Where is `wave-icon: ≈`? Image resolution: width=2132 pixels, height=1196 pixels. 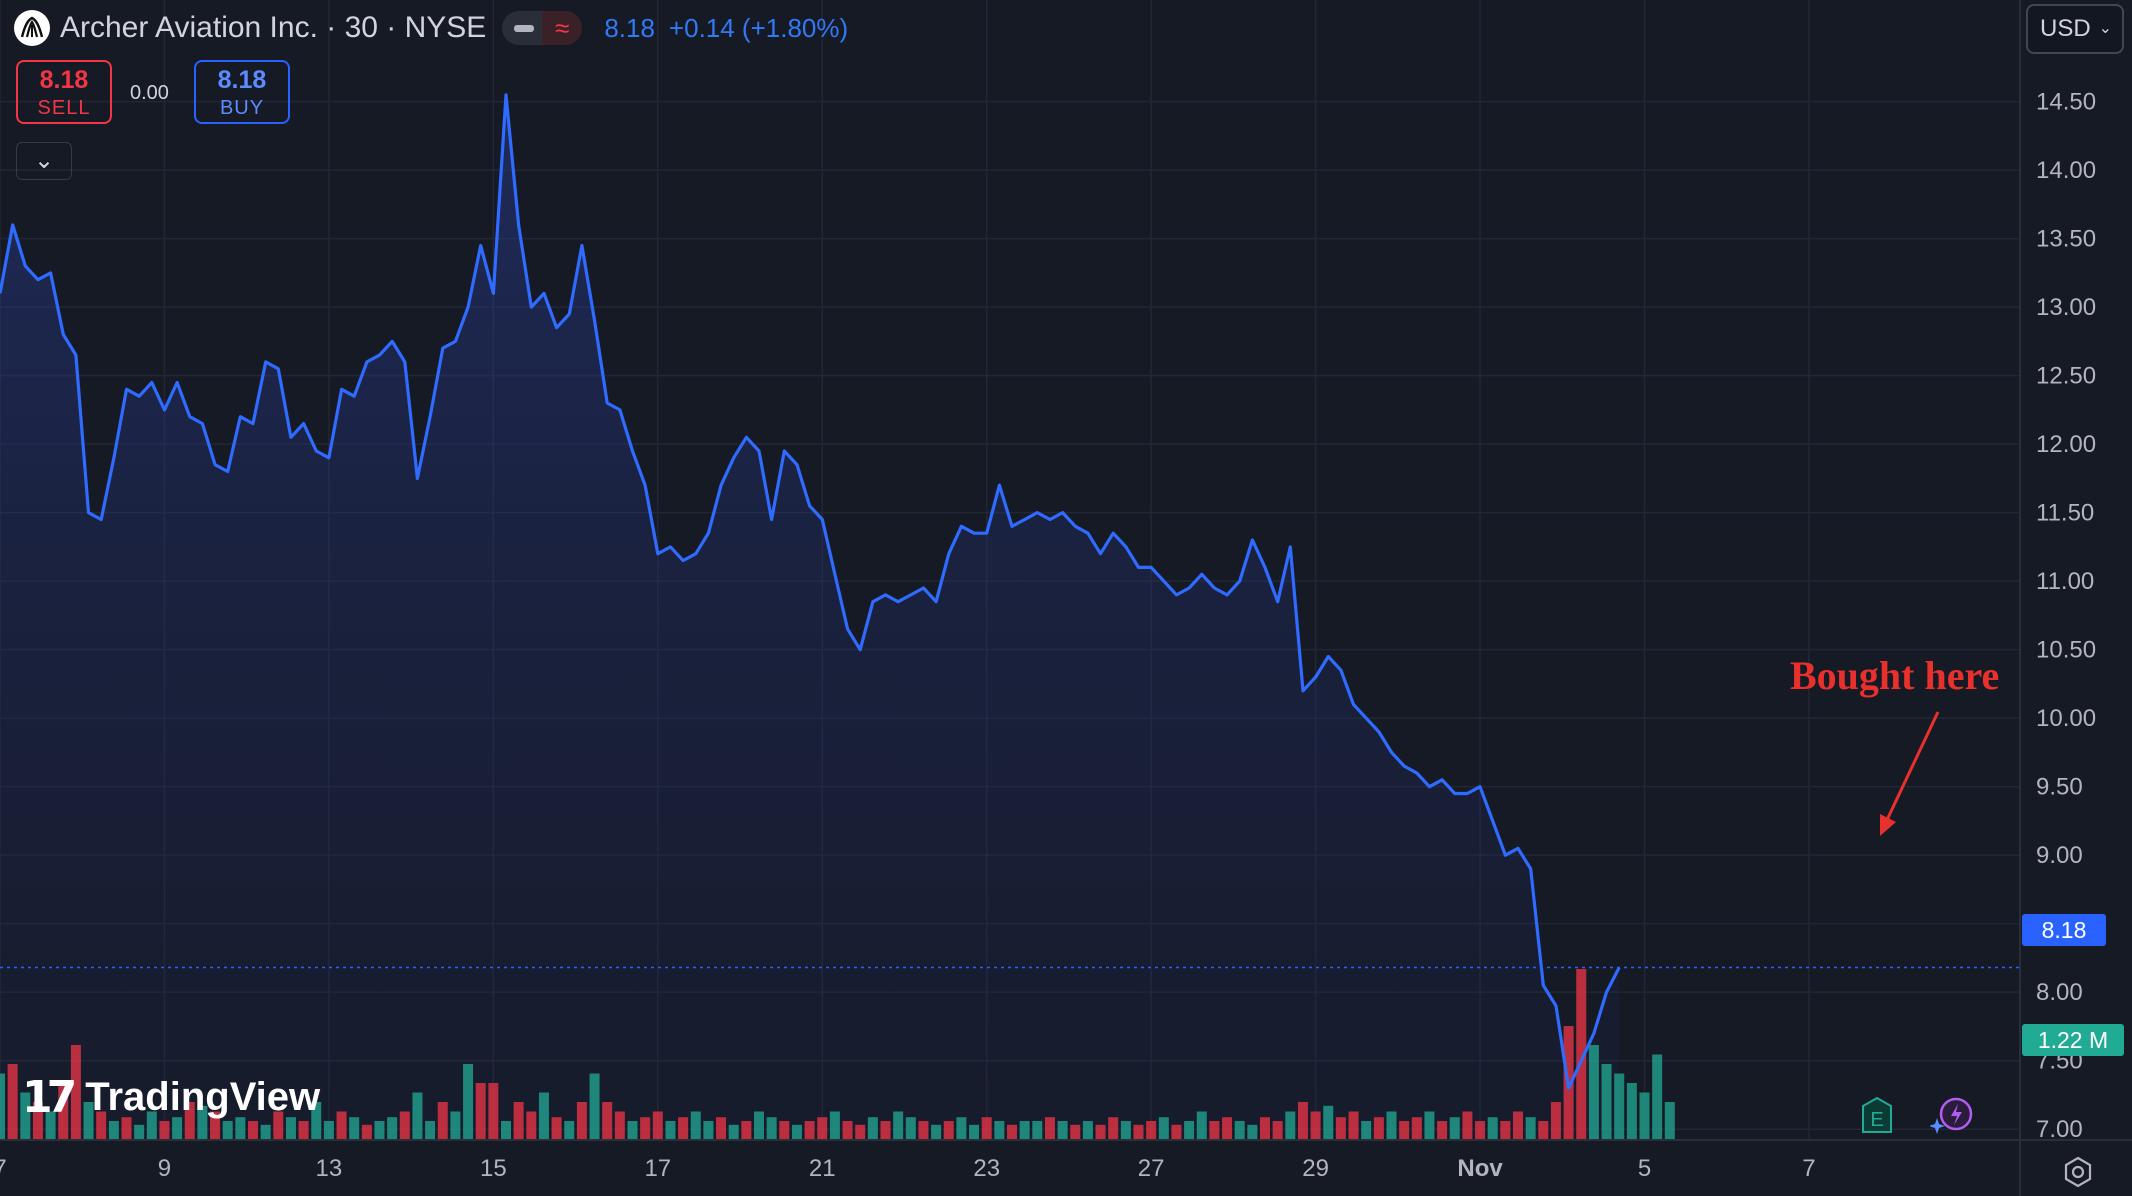
wave-icon: ≈ is located at coordinates (562, 28).